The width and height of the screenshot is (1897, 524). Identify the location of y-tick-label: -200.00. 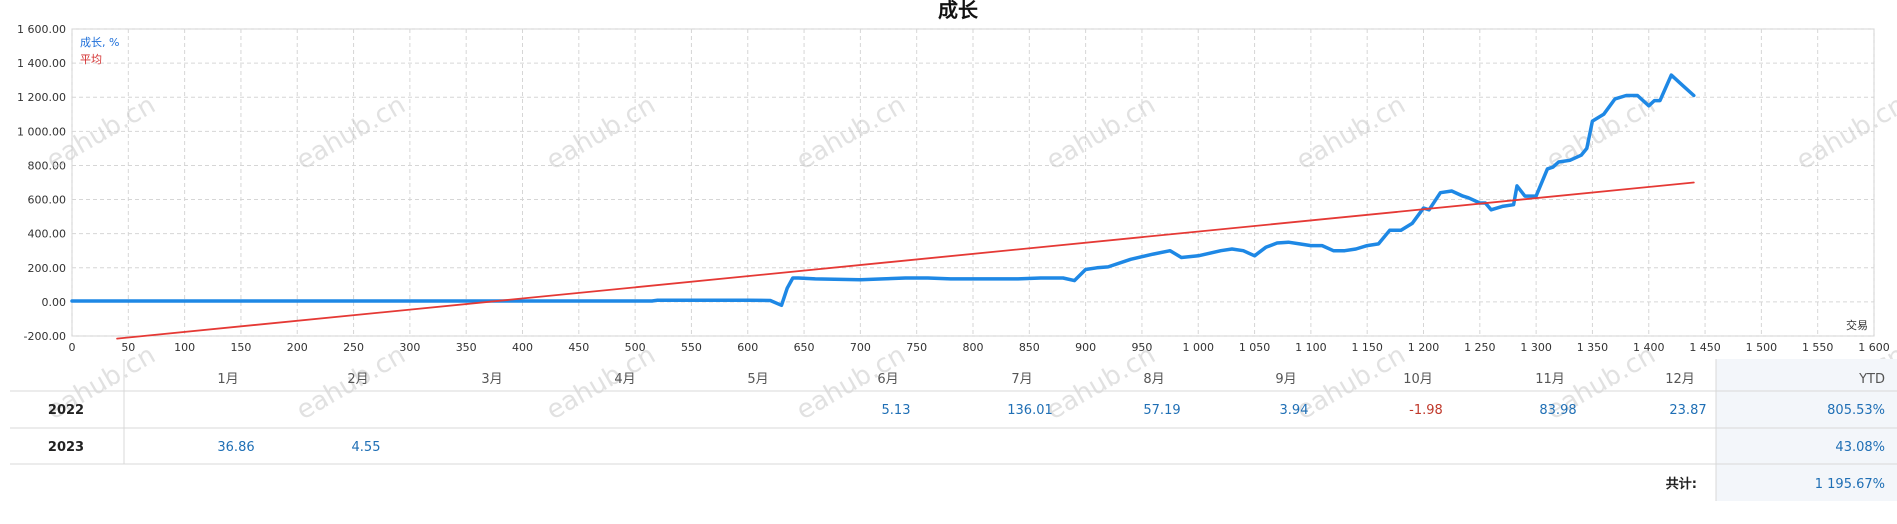
(45, 336).